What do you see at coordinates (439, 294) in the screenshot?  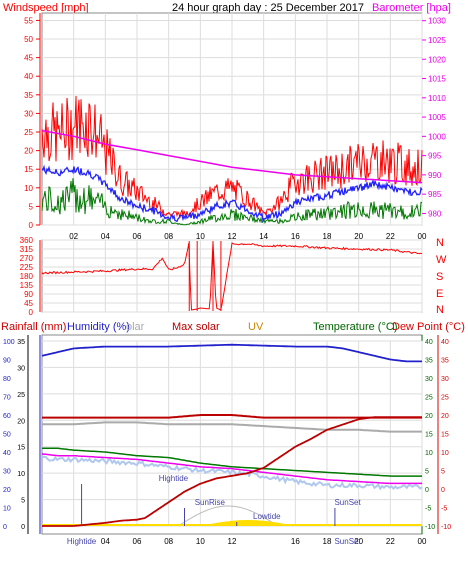 I see `compass-e: E` at bounding box center [439, 294].